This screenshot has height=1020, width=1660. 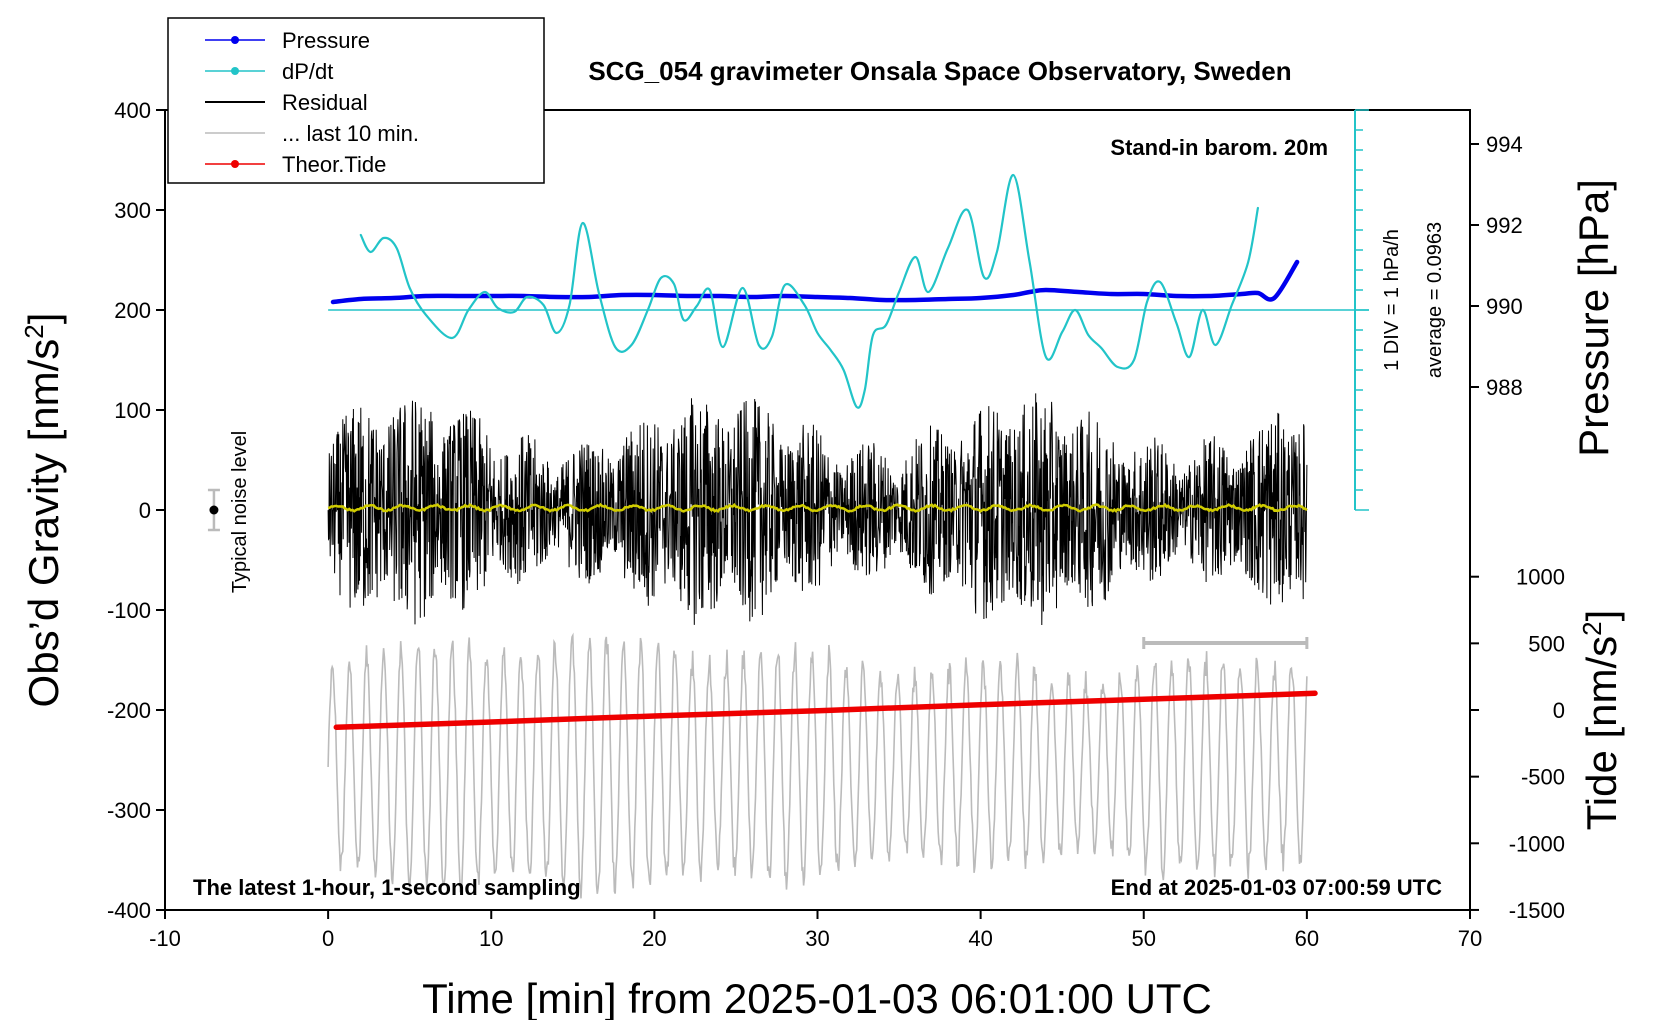 What do you see at coordinates (132, 110) in the screenshot?
I see `y-tick-label: 400` at bounding box center [132, 110].